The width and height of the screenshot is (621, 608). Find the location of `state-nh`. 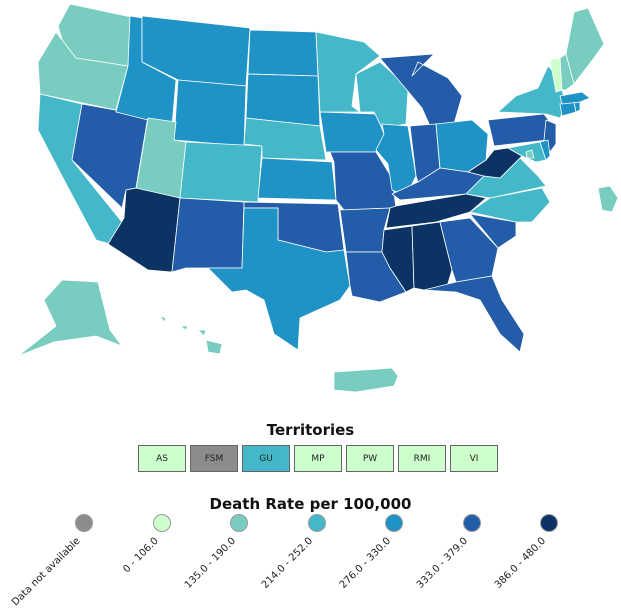

state-nh is located at coordinates (567, 72).